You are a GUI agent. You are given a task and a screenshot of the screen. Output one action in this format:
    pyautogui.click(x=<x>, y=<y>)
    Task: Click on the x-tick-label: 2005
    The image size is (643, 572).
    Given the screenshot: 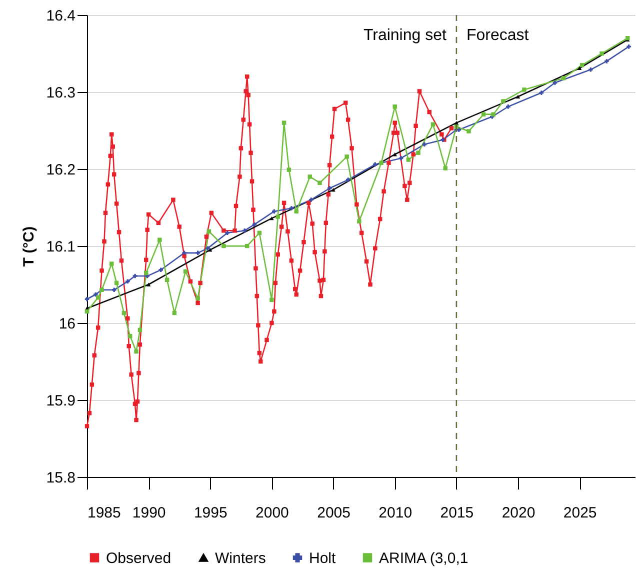 What is the action you would take?
    pyautogui.click(x=333, y=513)
    